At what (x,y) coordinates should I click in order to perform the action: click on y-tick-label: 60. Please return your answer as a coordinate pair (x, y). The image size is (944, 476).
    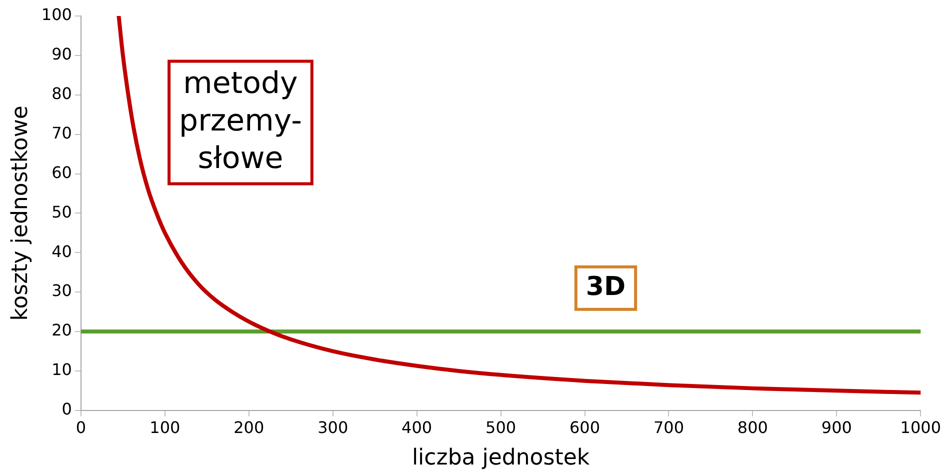
    Looking at the image, I should click on (62, 172).